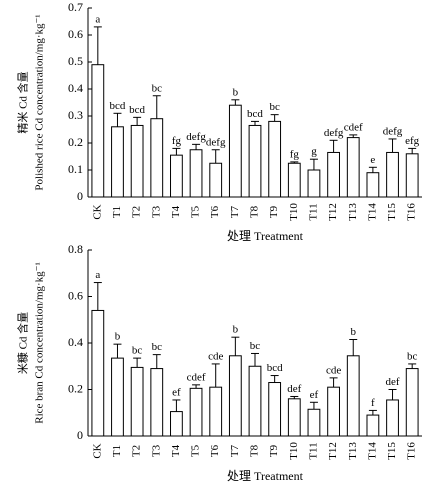 This screenshot has height=489, width=436. What do you see at coordinates (40, 102) in the screenshot?
I see `y-axis-label: Polished rice Cd concentration/mg·kg⁻¹` at bounding box center [40, 102].